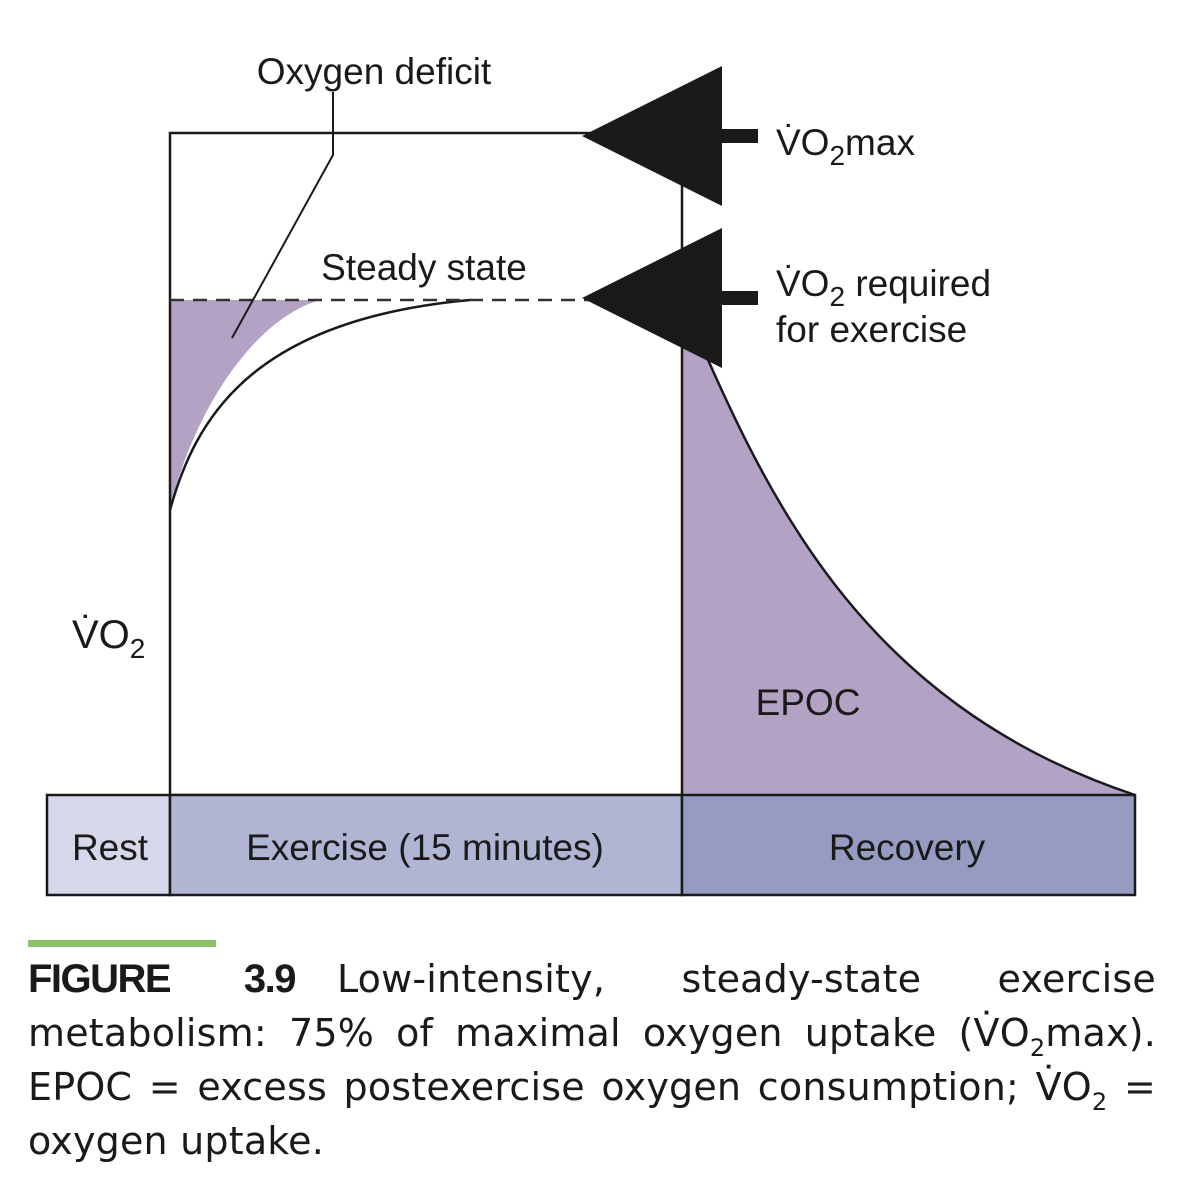 The height and width of the screenshot is (1200, 1190). Describe the element at coordinates (122, 943) in the screenshot. I see `caption-rule` at that location.